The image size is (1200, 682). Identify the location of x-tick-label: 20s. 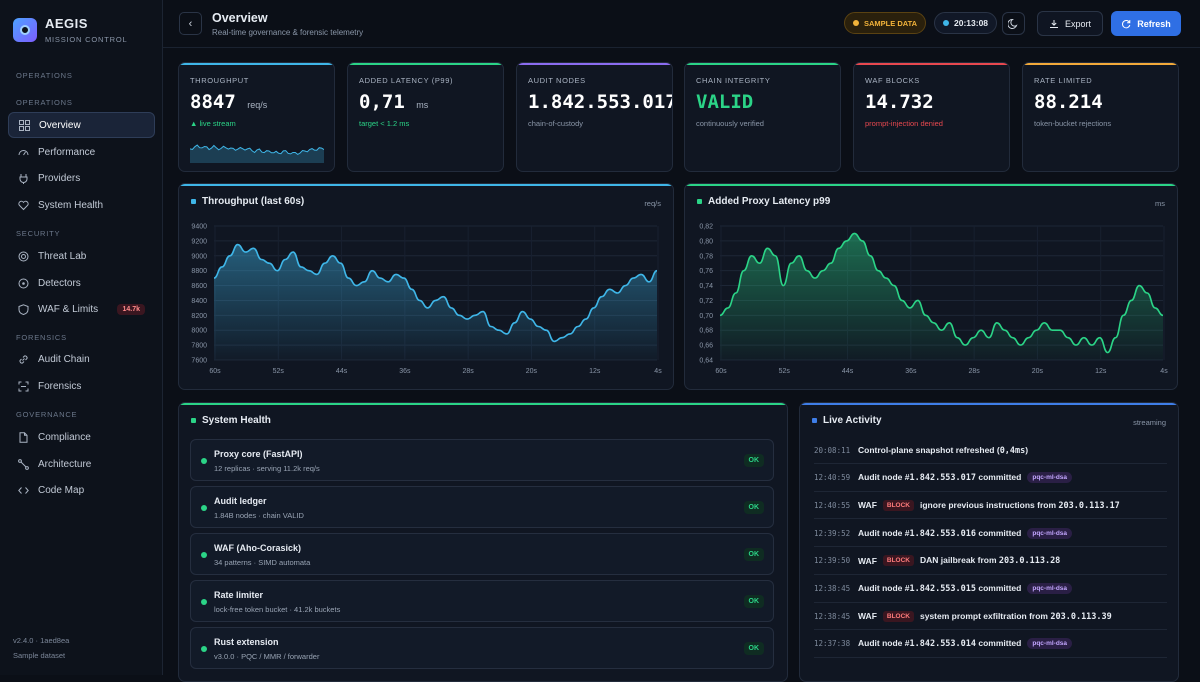
(1038, 371).